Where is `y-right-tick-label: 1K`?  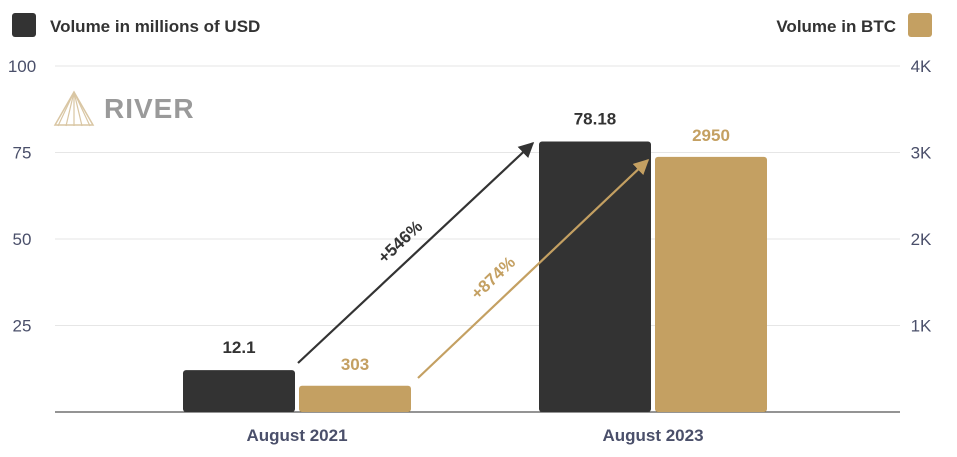
y-right-tick-label: 1K is located at coordinates (921, 326).